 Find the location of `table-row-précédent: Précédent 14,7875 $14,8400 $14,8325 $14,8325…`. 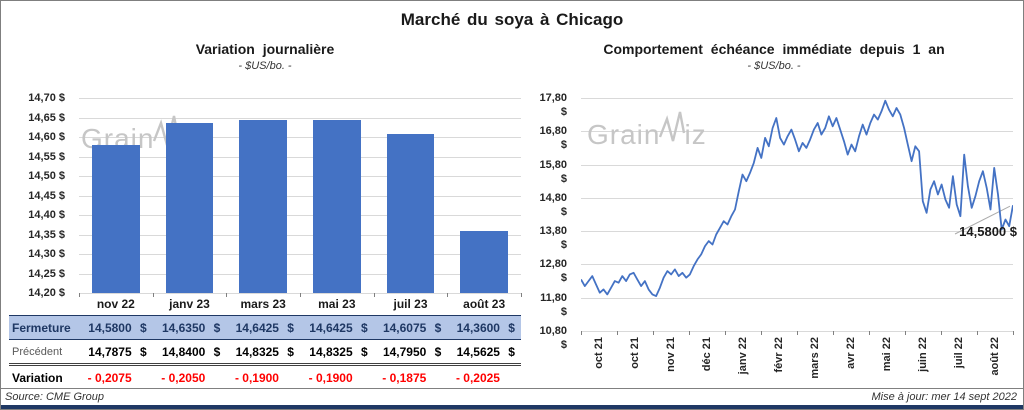

table-row-précédent: Précédent 14,7875 $14,8400 $14,8325 $14,8325… is located at coordinates (265, 353).